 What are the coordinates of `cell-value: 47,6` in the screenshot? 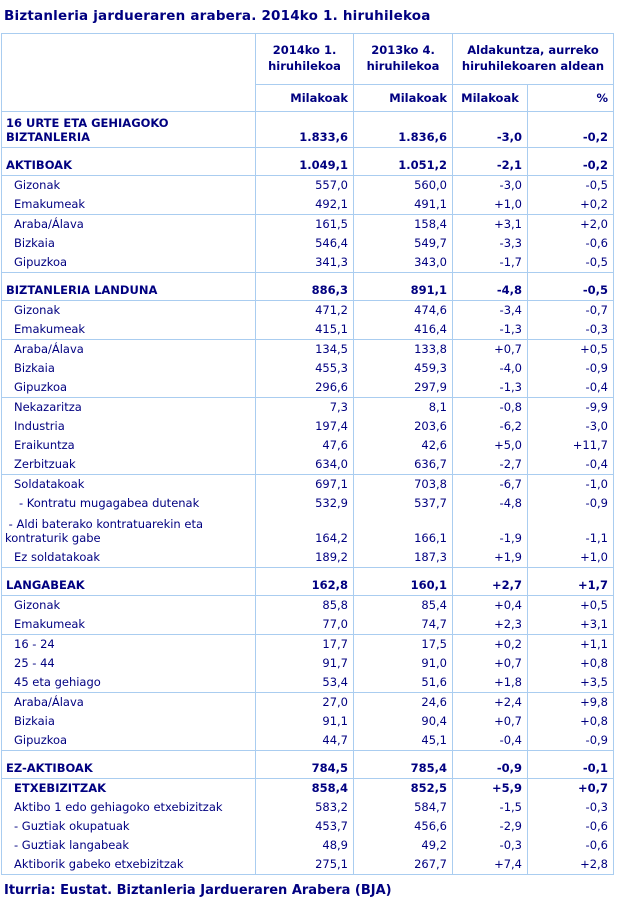 It's located at (304, 445).